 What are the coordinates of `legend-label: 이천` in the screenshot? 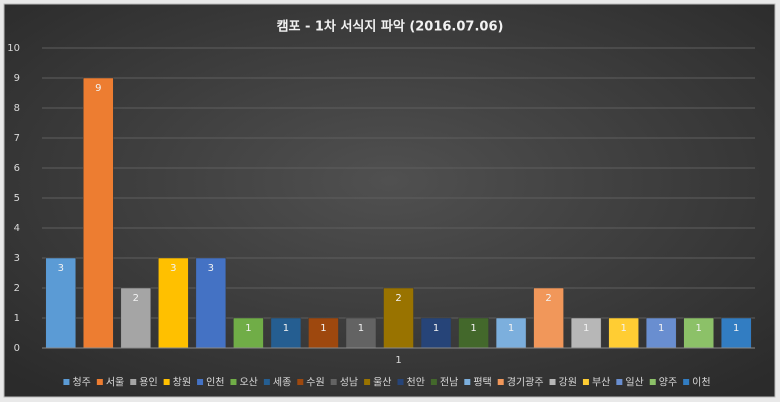 It's located at (701, 383).